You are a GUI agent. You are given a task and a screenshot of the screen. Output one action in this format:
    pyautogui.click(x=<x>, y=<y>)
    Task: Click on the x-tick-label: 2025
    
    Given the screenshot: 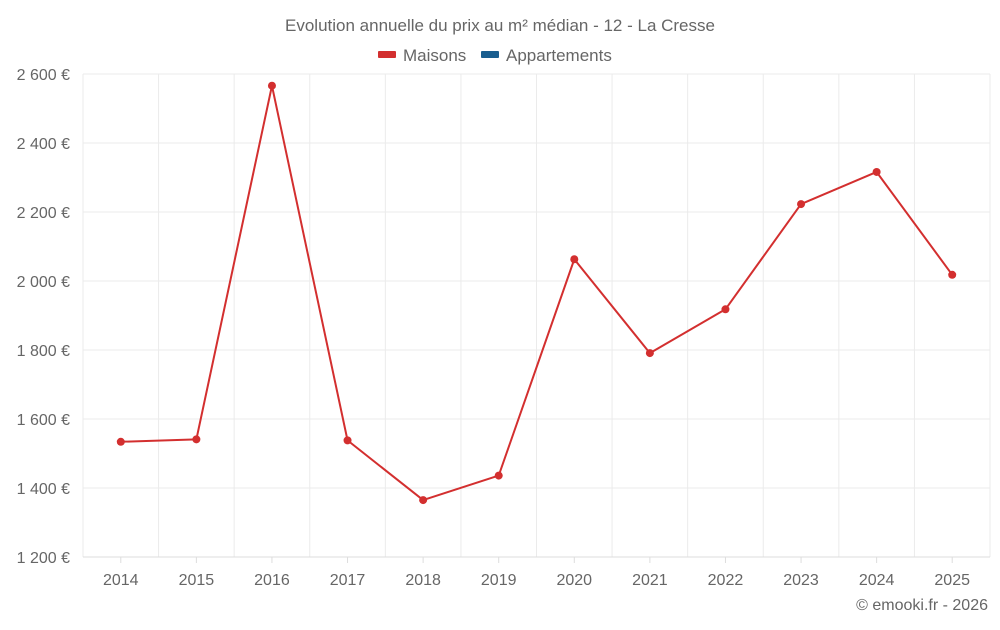 What is the action you would take?
    pyautogui.click(x=952, y=580)
    